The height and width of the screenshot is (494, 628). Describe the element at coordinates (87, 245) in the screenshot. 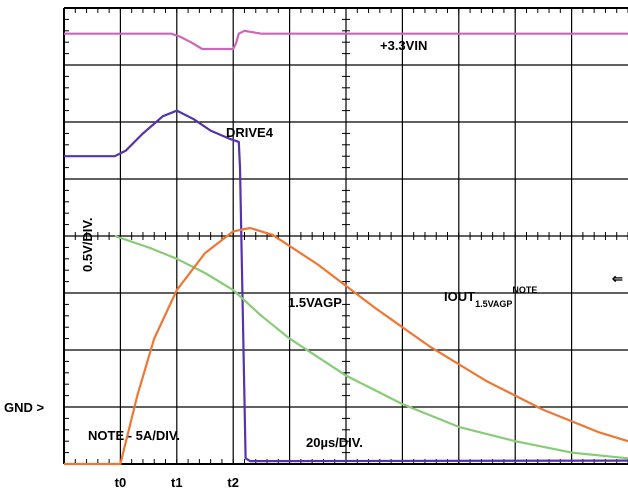

I see `vscale-label: 0.5V/DIV.` at that location.